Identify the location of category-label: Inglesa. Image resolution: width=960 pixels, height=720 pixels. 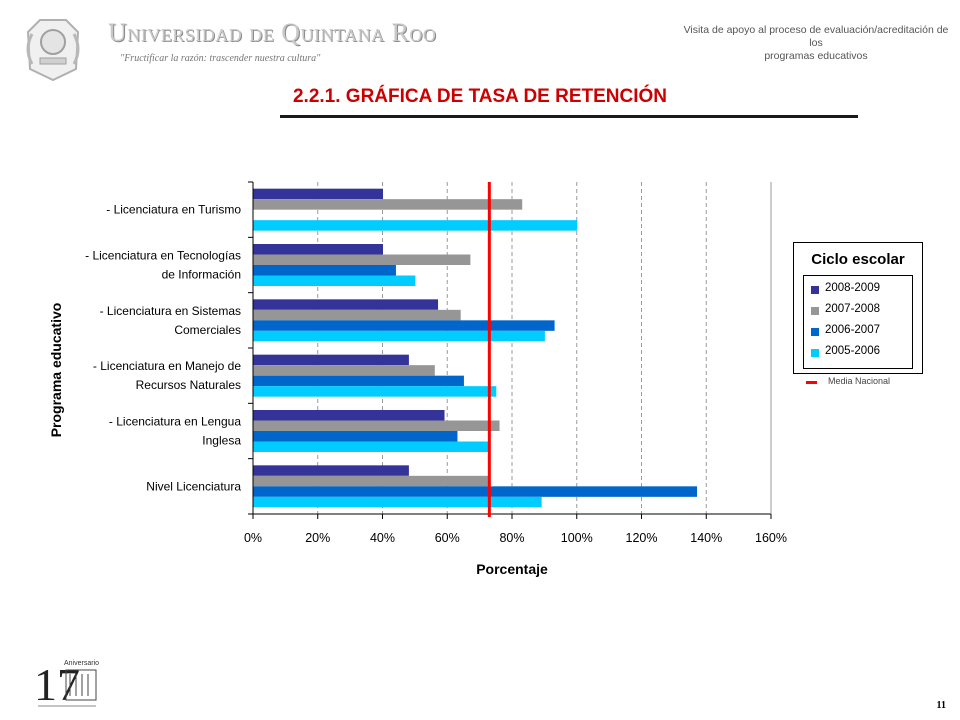
(221, 441).